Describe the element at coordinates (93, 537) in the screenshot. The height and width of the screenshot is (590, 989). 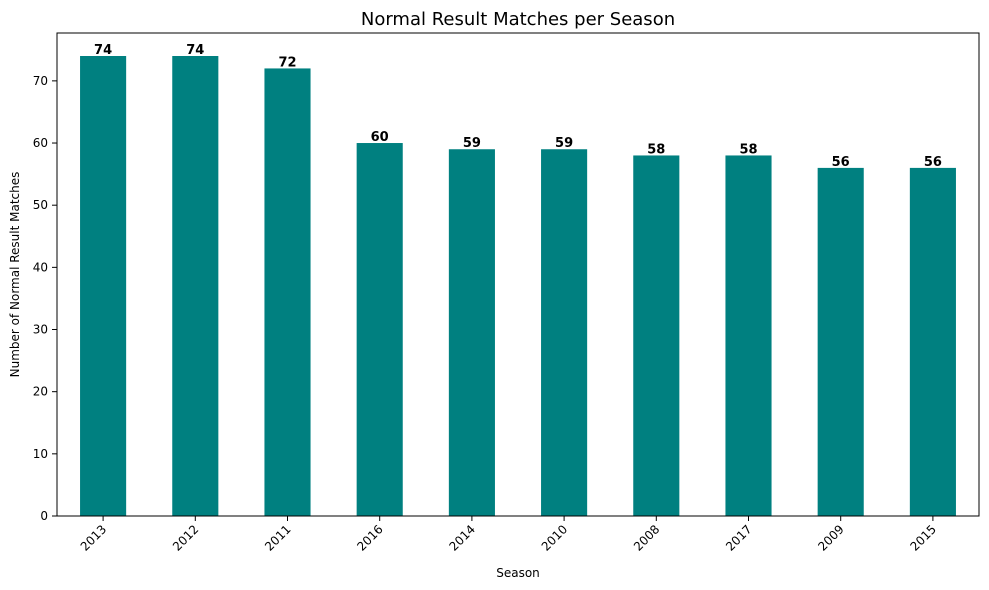
I see `x-tick-label: 2013` at that location.